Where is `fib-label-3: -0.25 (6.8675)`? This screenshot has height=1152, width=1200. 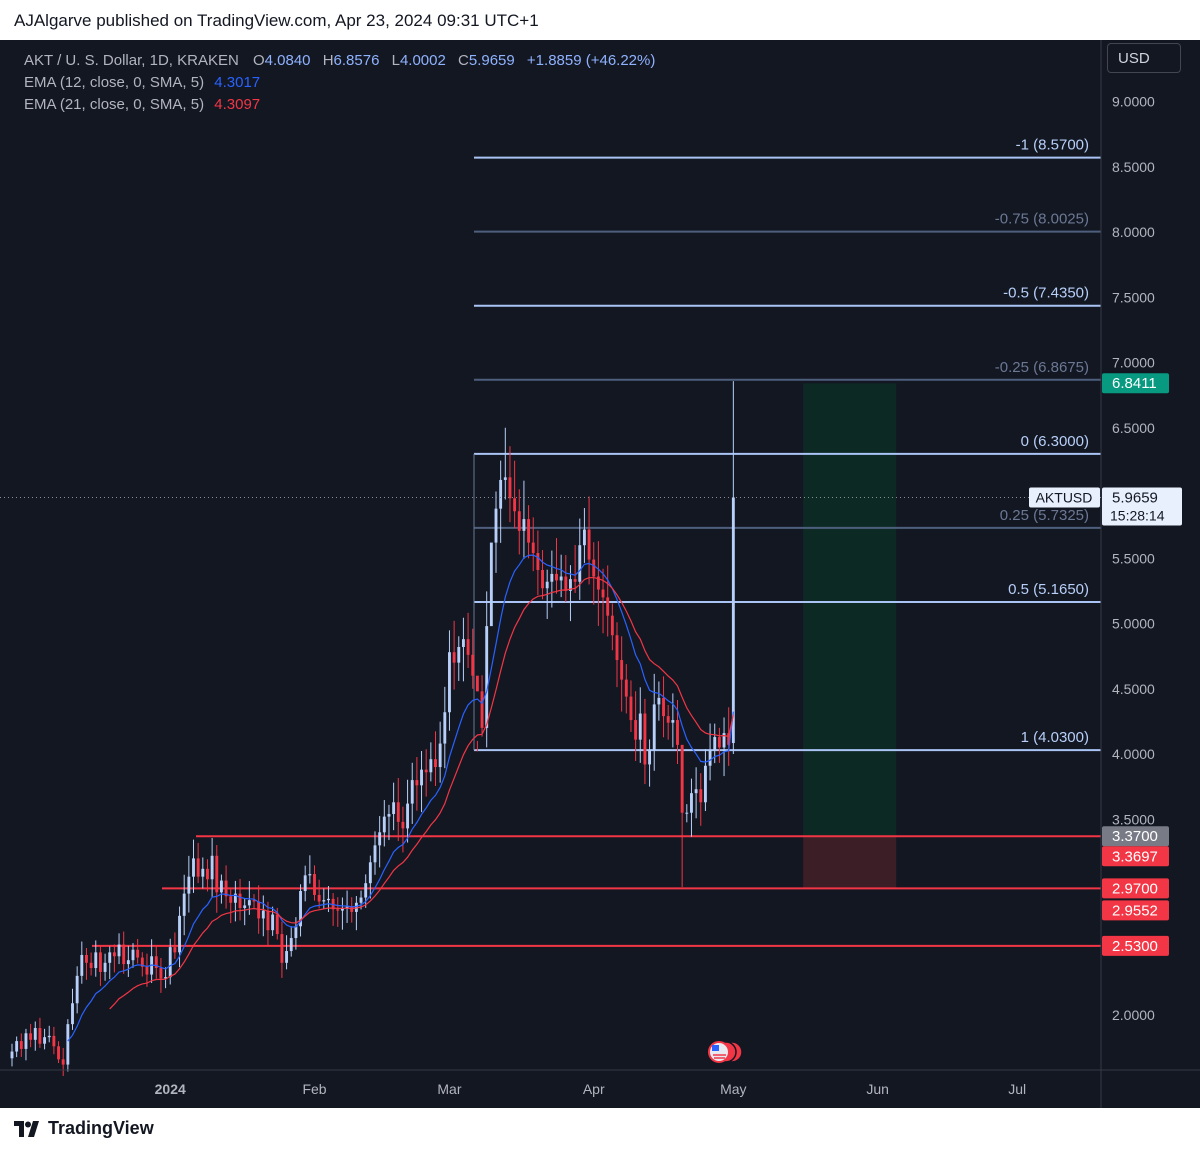
fib-label-3: -0.25 (6.8675) is located at coordinates (1042, 367).